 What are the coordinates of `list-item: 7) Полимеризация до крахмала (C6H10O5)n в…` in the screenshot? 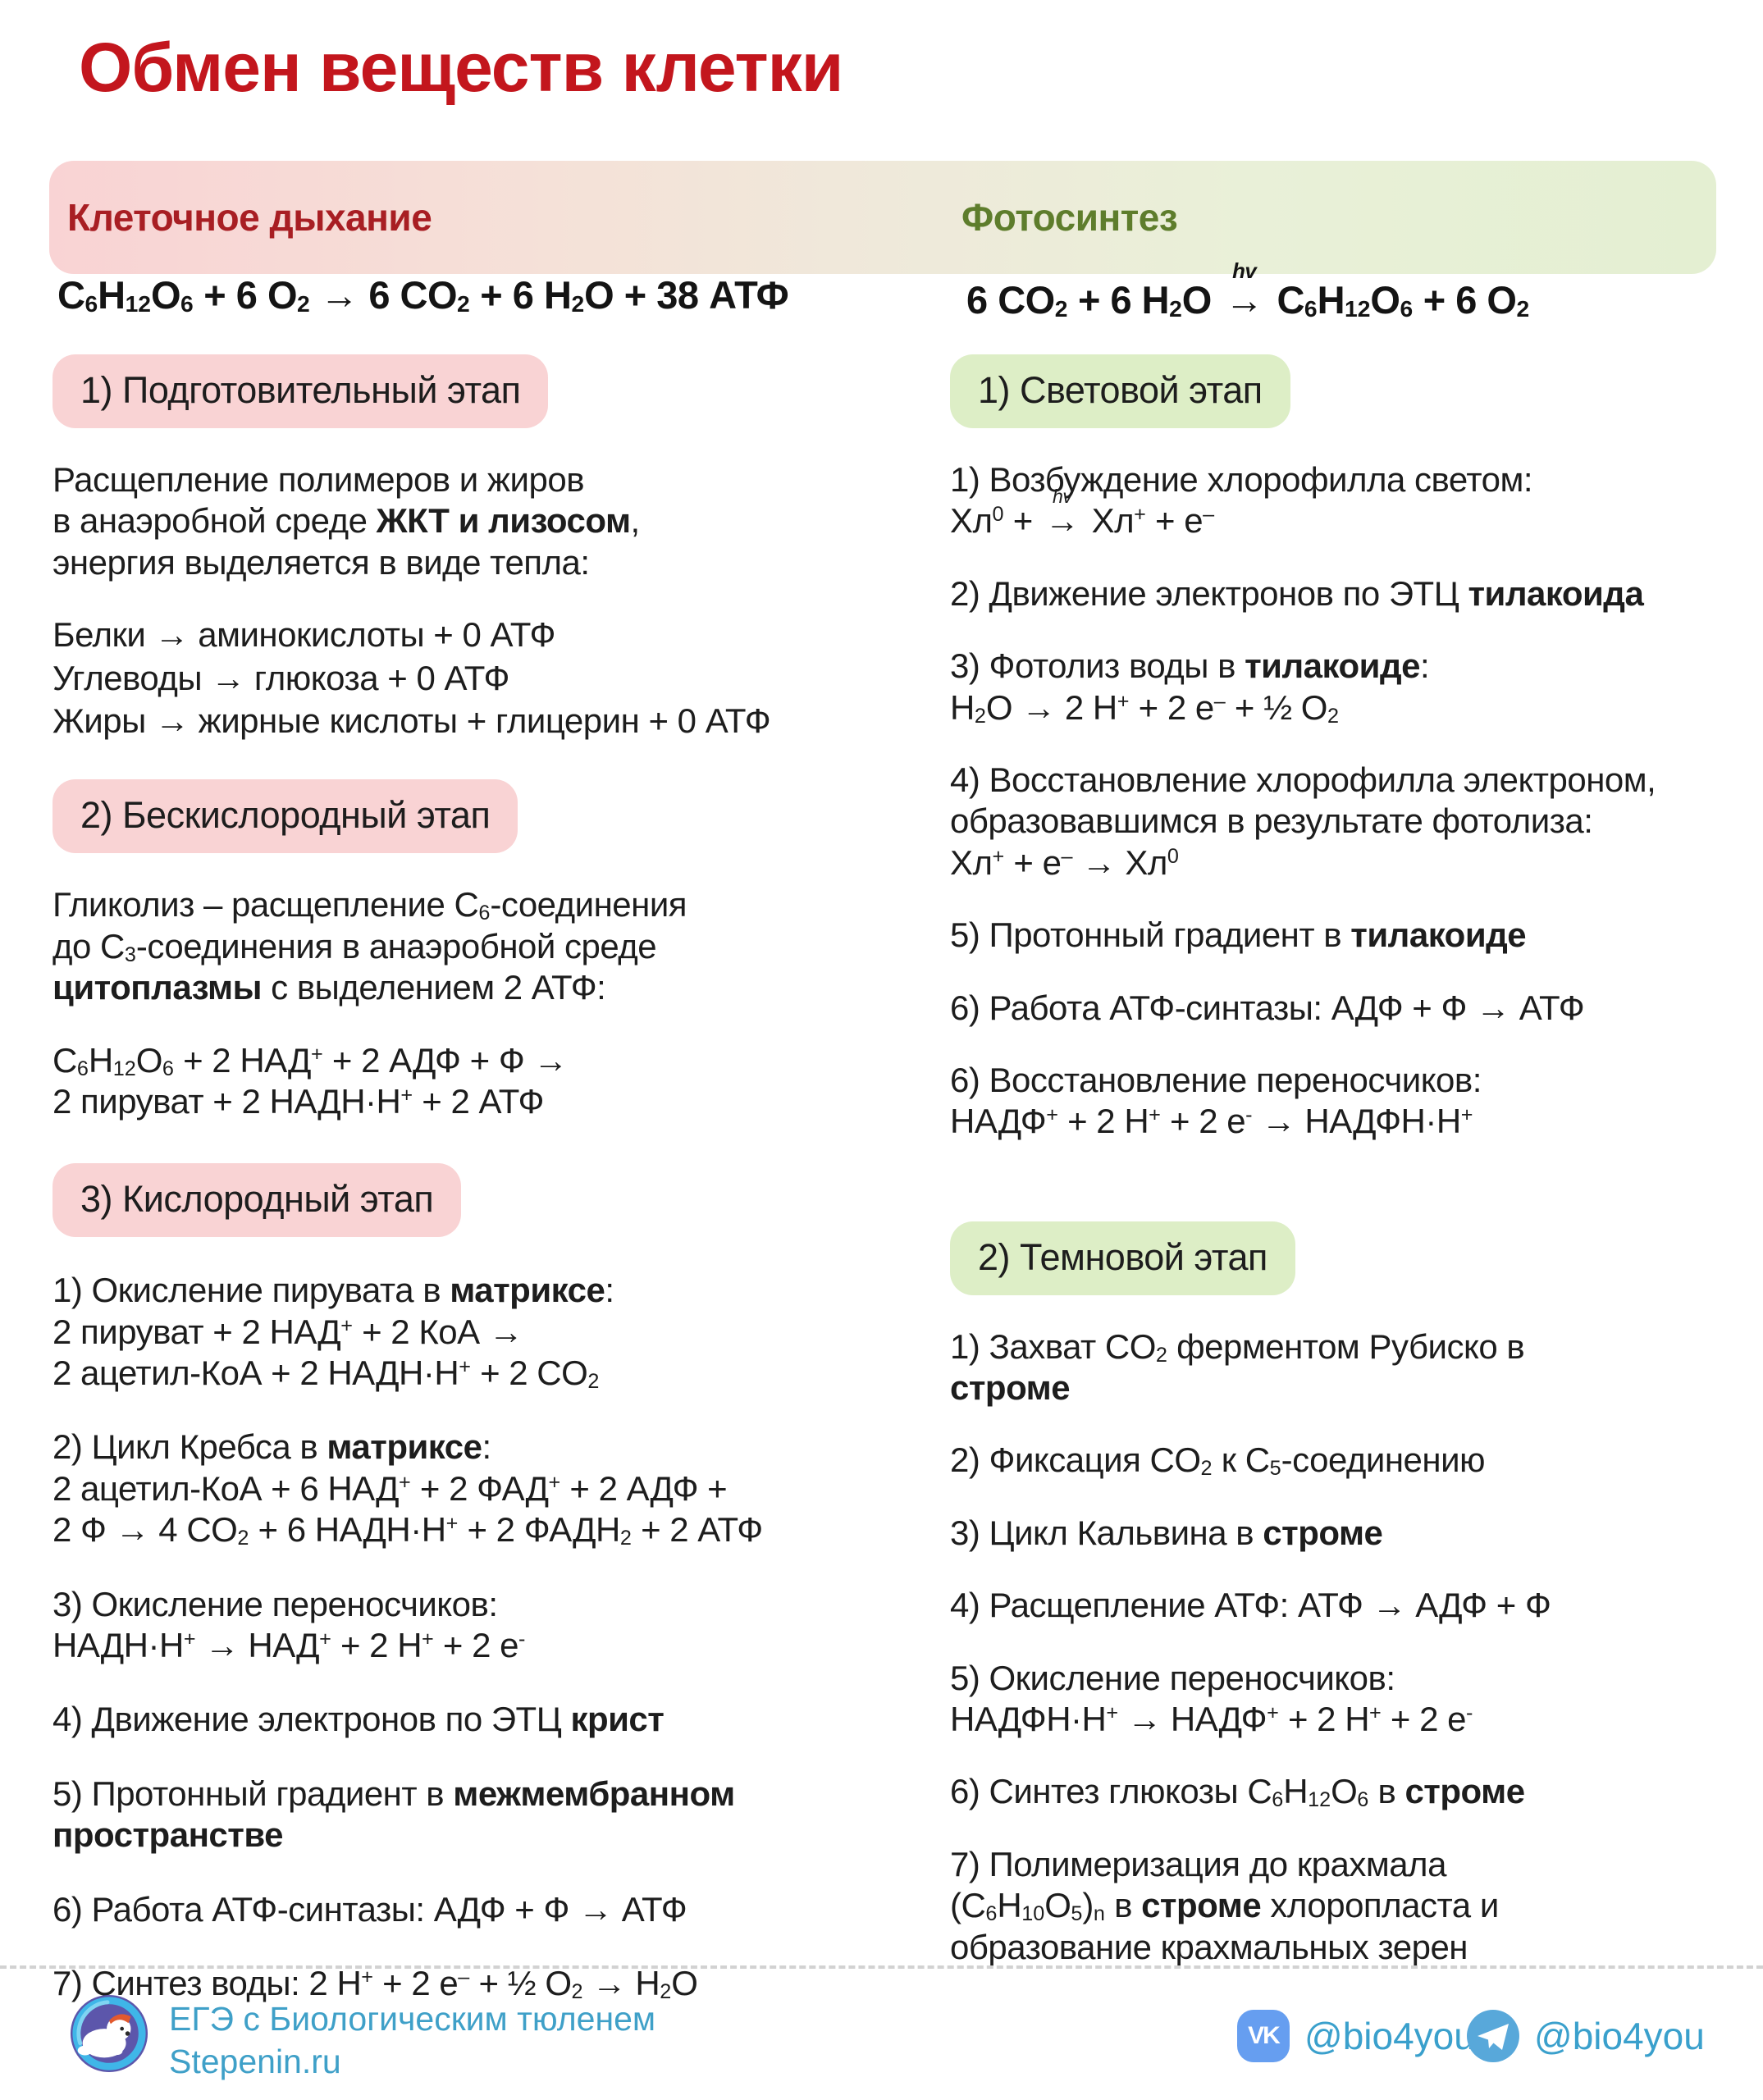 It's located at (1224, 1905).